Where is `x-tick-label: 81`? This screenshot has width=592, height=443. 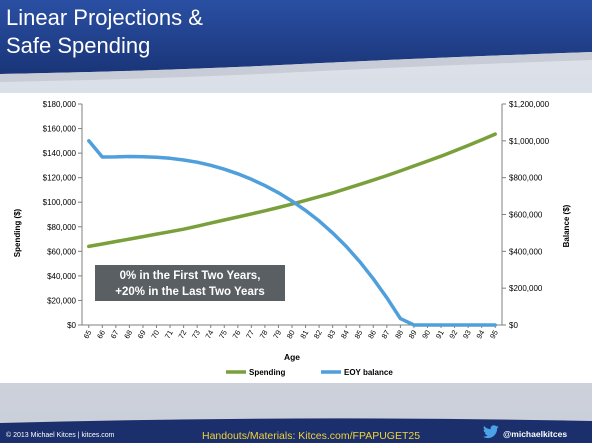 x-tick-label: 81 is located at coordinates (304, 335).